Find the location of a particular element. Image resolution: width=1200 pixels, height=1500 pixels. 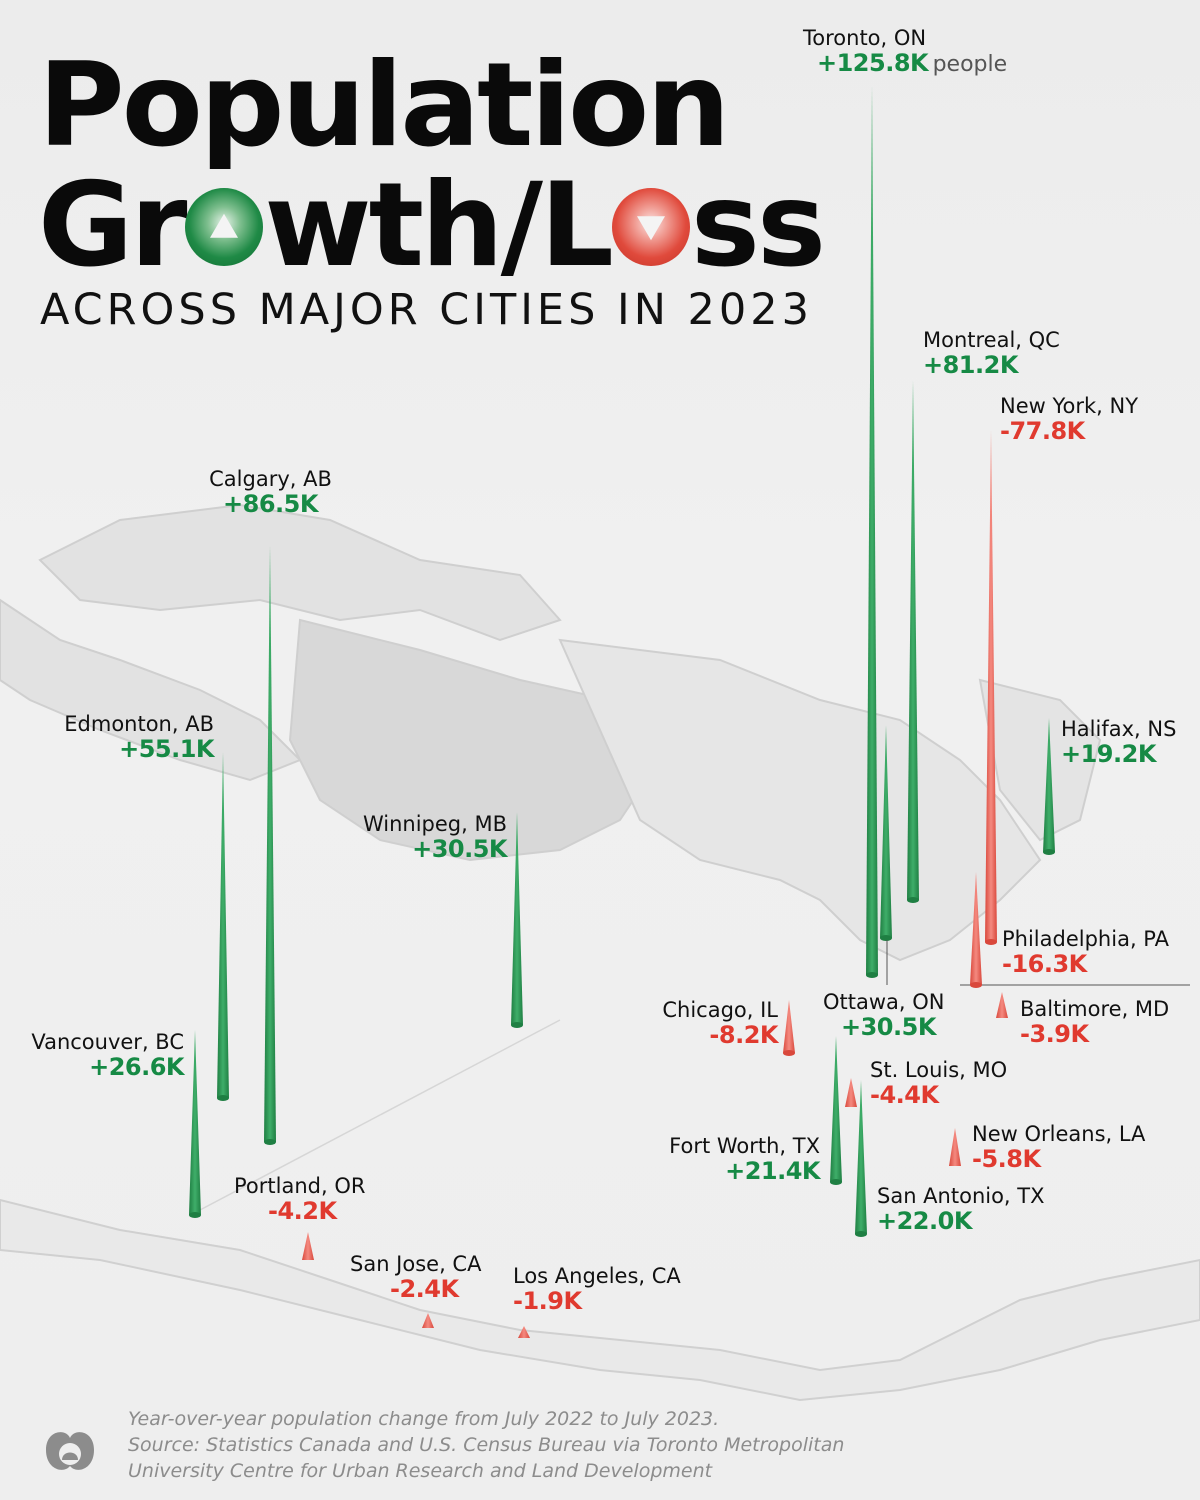

label-st-louis: St. Louis, MO -4.4K is located at coordinates (939, 1084).